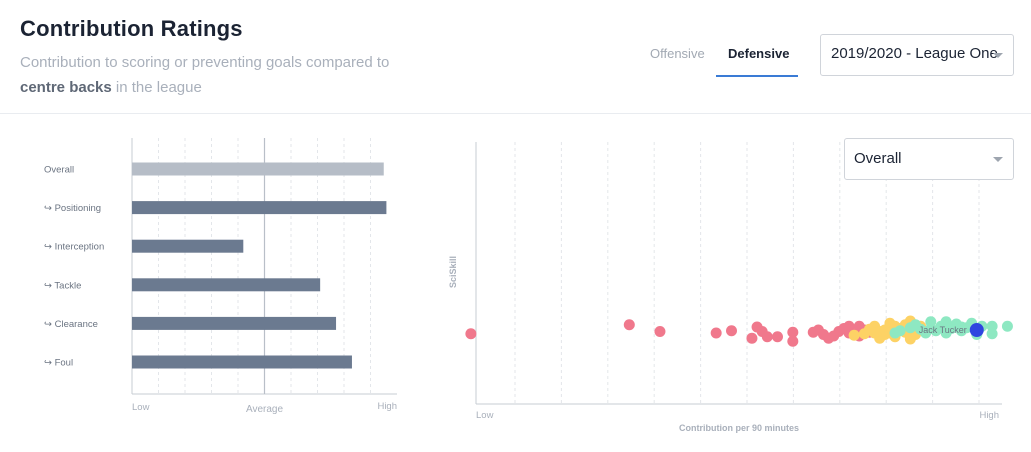 The height and width of the screenshot is (452, 1031). What do you see at coordinates (759, 53) in the screenshot?
I see `tab-defensive: Defensive` at bounding box center [759, 53].